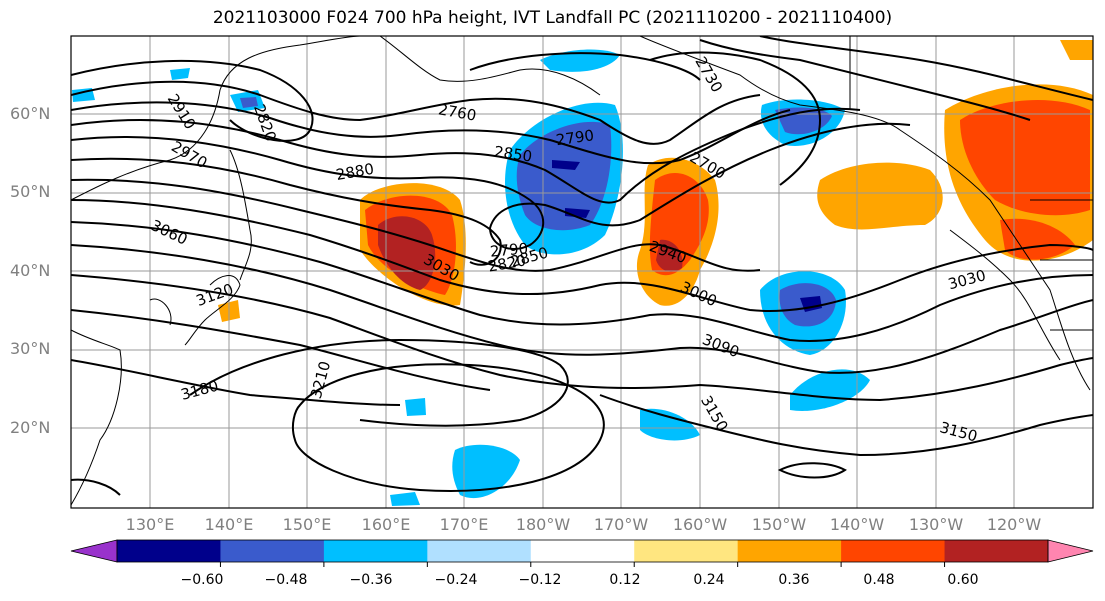 This screenshot has height=601, width=1105. I want to click on lon-label: 180°W, so click(543, 524).